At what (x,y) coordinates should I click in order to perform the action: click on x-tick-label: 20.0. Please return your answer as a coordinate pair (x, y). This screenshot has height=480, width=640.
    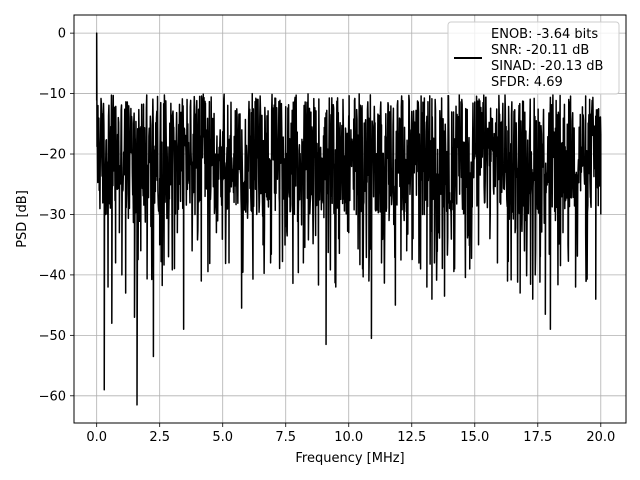
    Looking at the image, I should click on (600, 437).